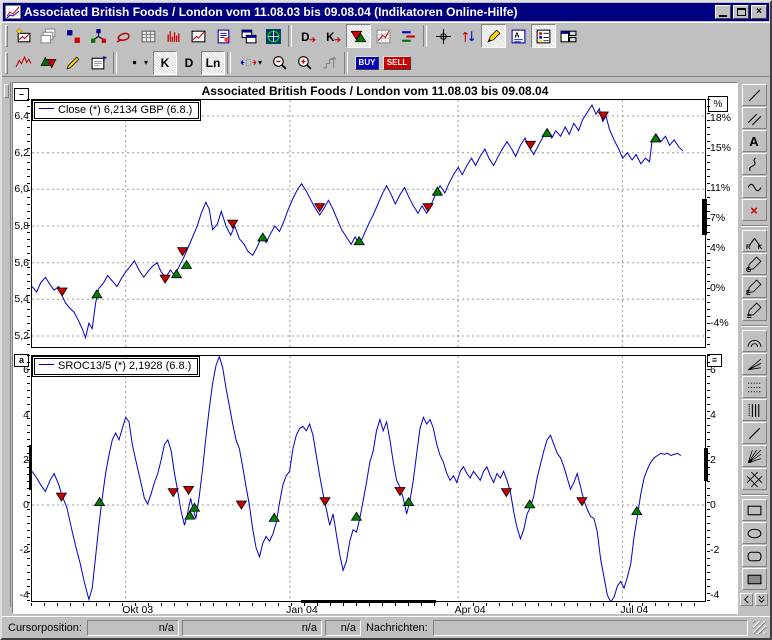 This screenshot has width=772, height=640. I want to click on wave-tool, so click(754, 187).